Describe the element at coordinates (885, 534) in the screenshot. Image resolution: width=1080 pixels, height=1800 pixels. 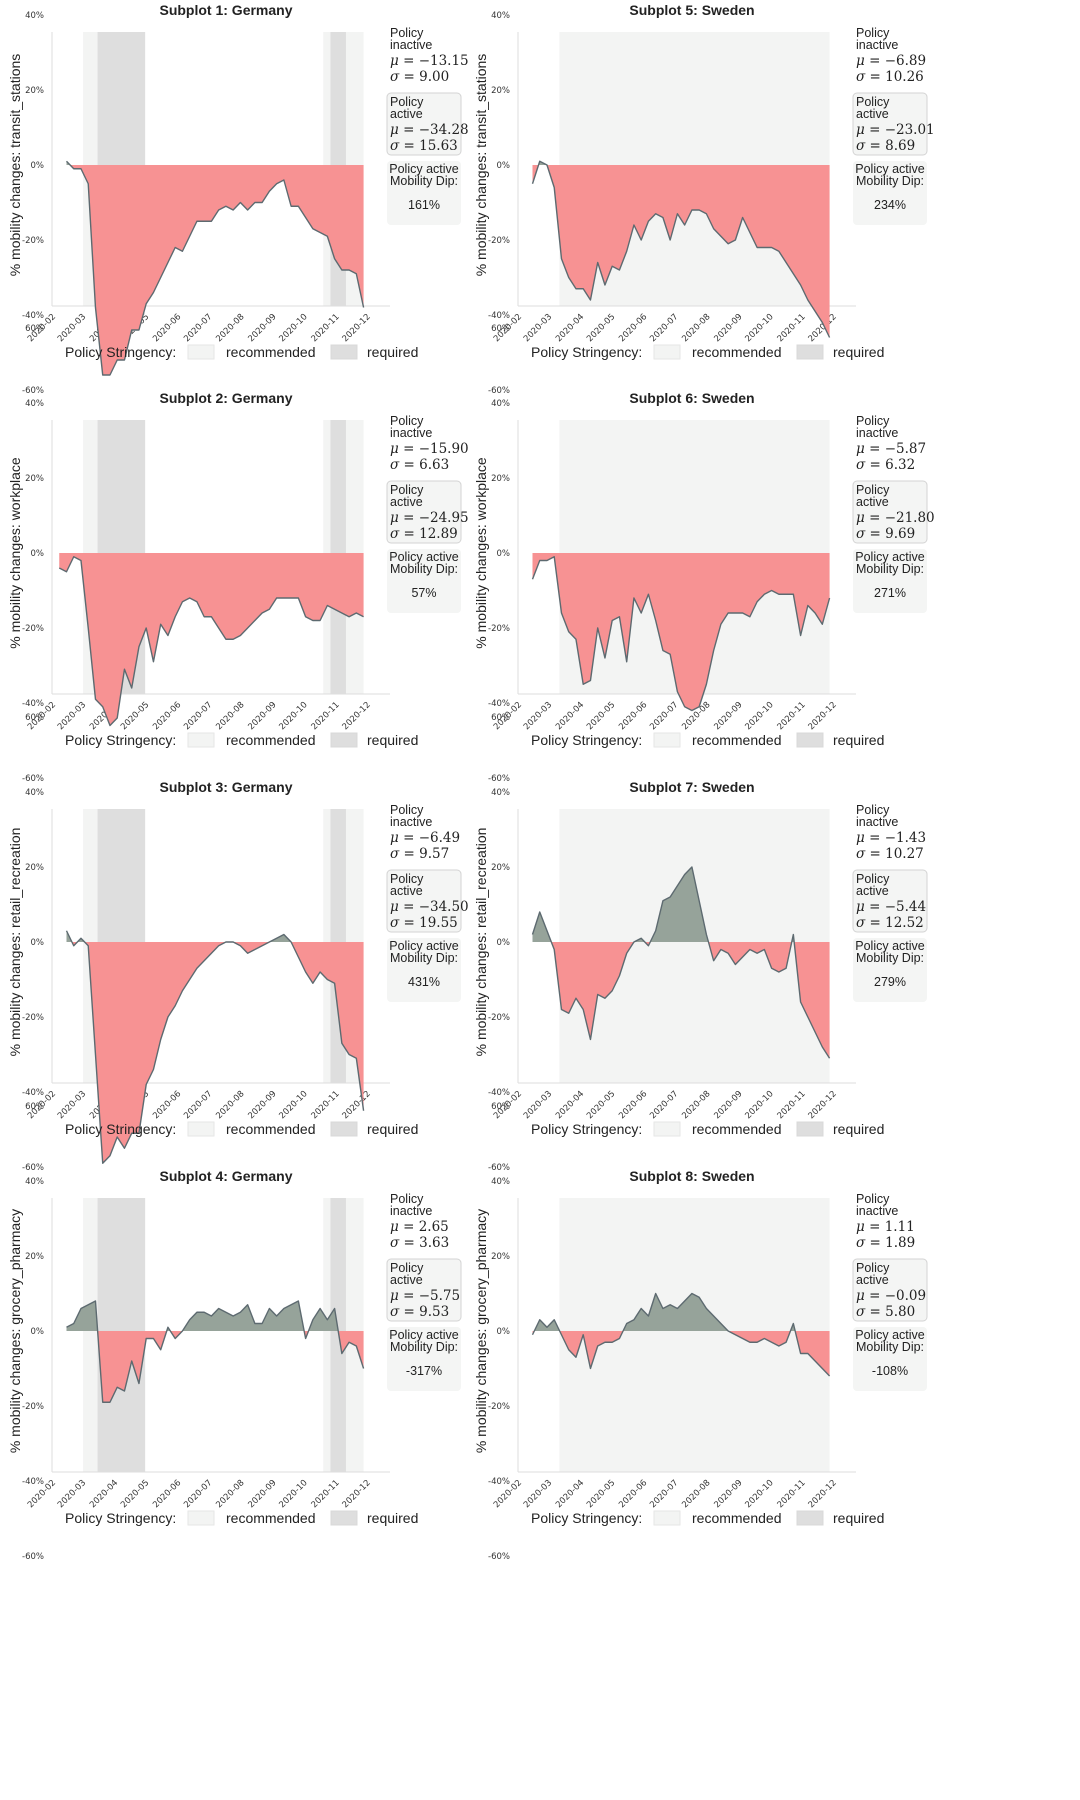
I see `stat-active-sigma: σ = 9.69` at that location.